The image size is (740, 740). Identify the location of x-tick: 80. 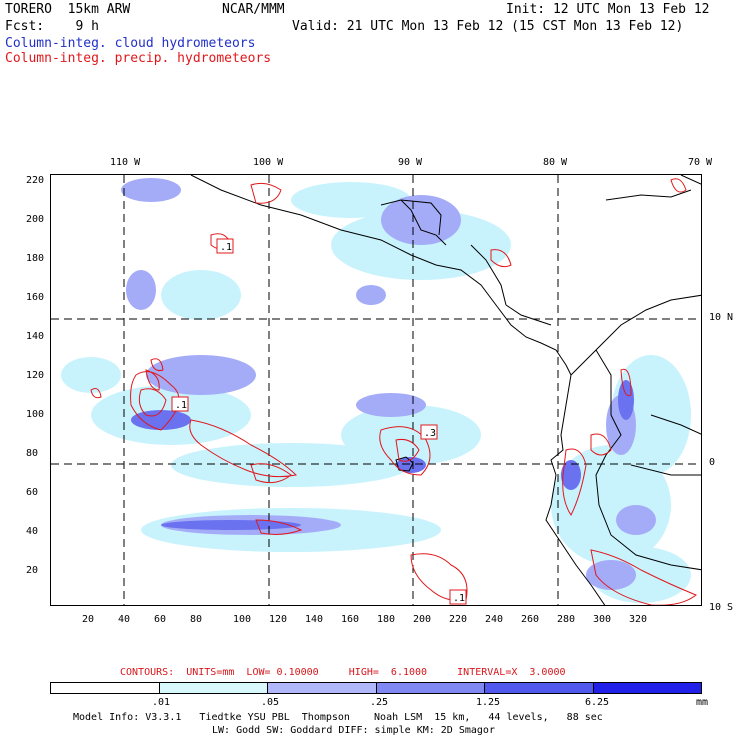
(196, 619).